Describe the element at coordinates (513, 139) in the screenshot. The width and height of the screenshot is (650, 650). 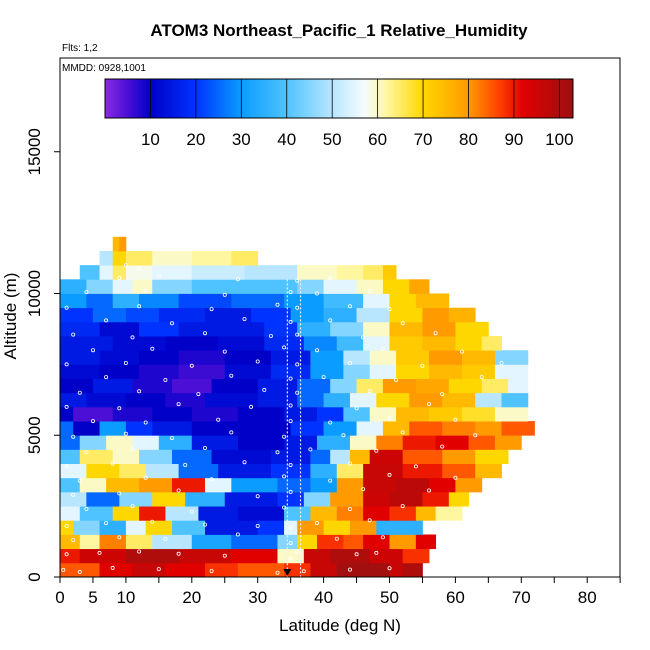
I see `colorbar-tick-label: 90` at that location.